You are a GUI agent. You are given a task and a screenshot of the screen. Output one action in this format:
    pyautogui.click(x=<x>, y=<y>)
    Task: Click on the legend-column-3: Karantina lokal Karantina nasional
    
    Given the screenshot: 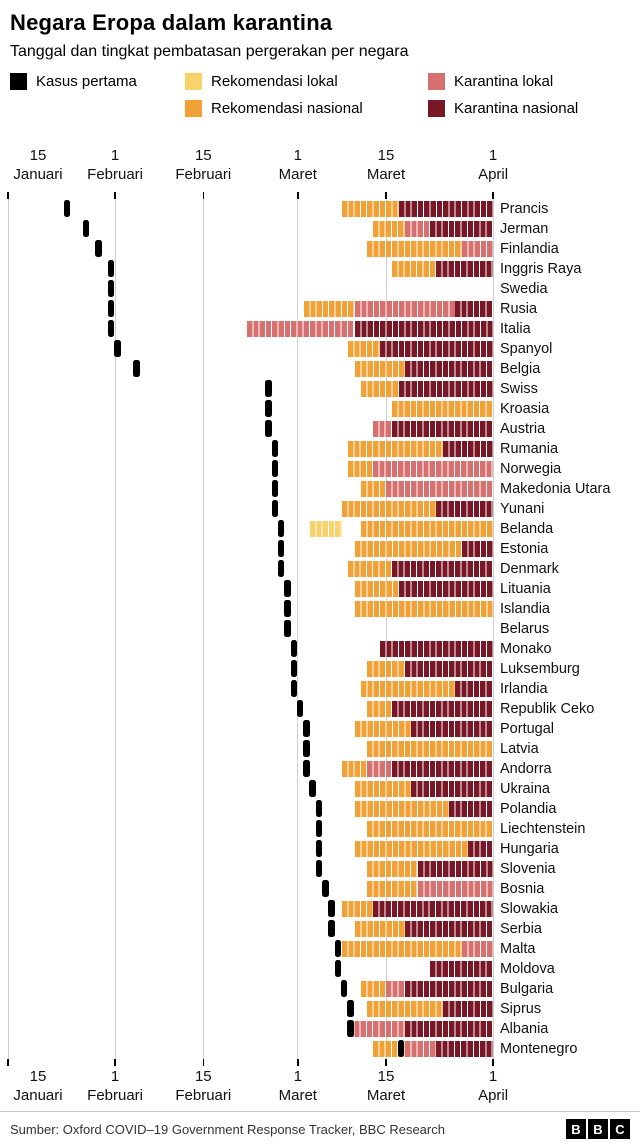 What is the action you would take?
    pyautogui.click(x=503, y=95)
    